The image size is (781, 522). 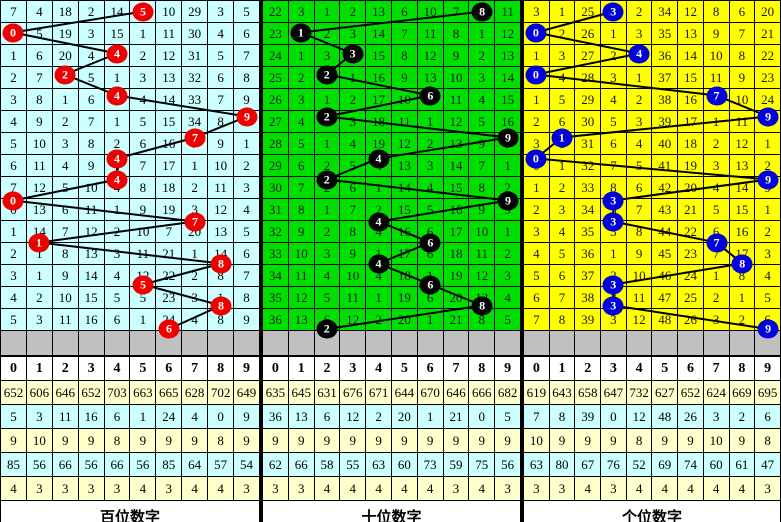 What do you see at coordinates (353, 343) in the screenshot?
I see `trend-cell-empty` at bounding box center [353, 343].